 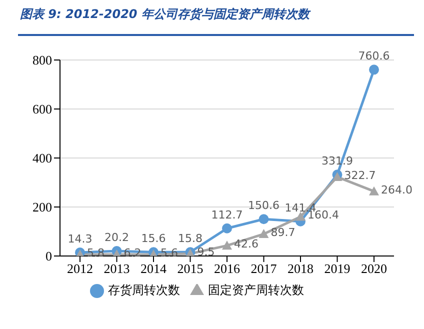 What do you see at coordinates (227, 215) in the screenshot?
I see `data-label: 112.7` at bounding box center [227, 215].